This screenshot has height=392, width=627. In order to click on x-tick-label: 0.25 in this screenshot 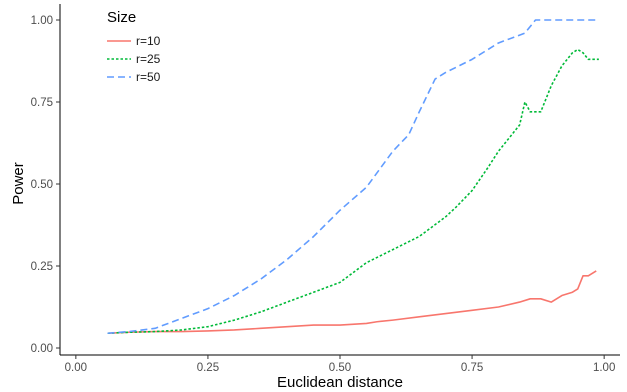, I will do `click(208, 368)`.